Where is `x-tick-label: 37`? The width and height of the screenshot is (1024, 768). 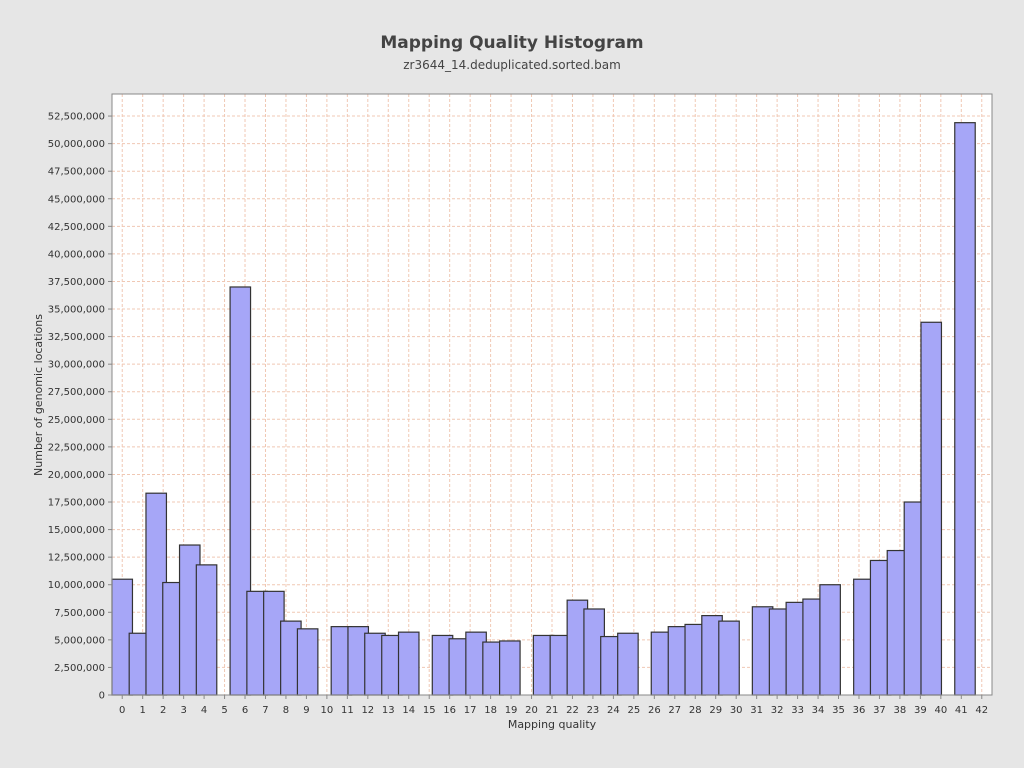
x-tick-label: 37 is located at coordinates (879, 710).